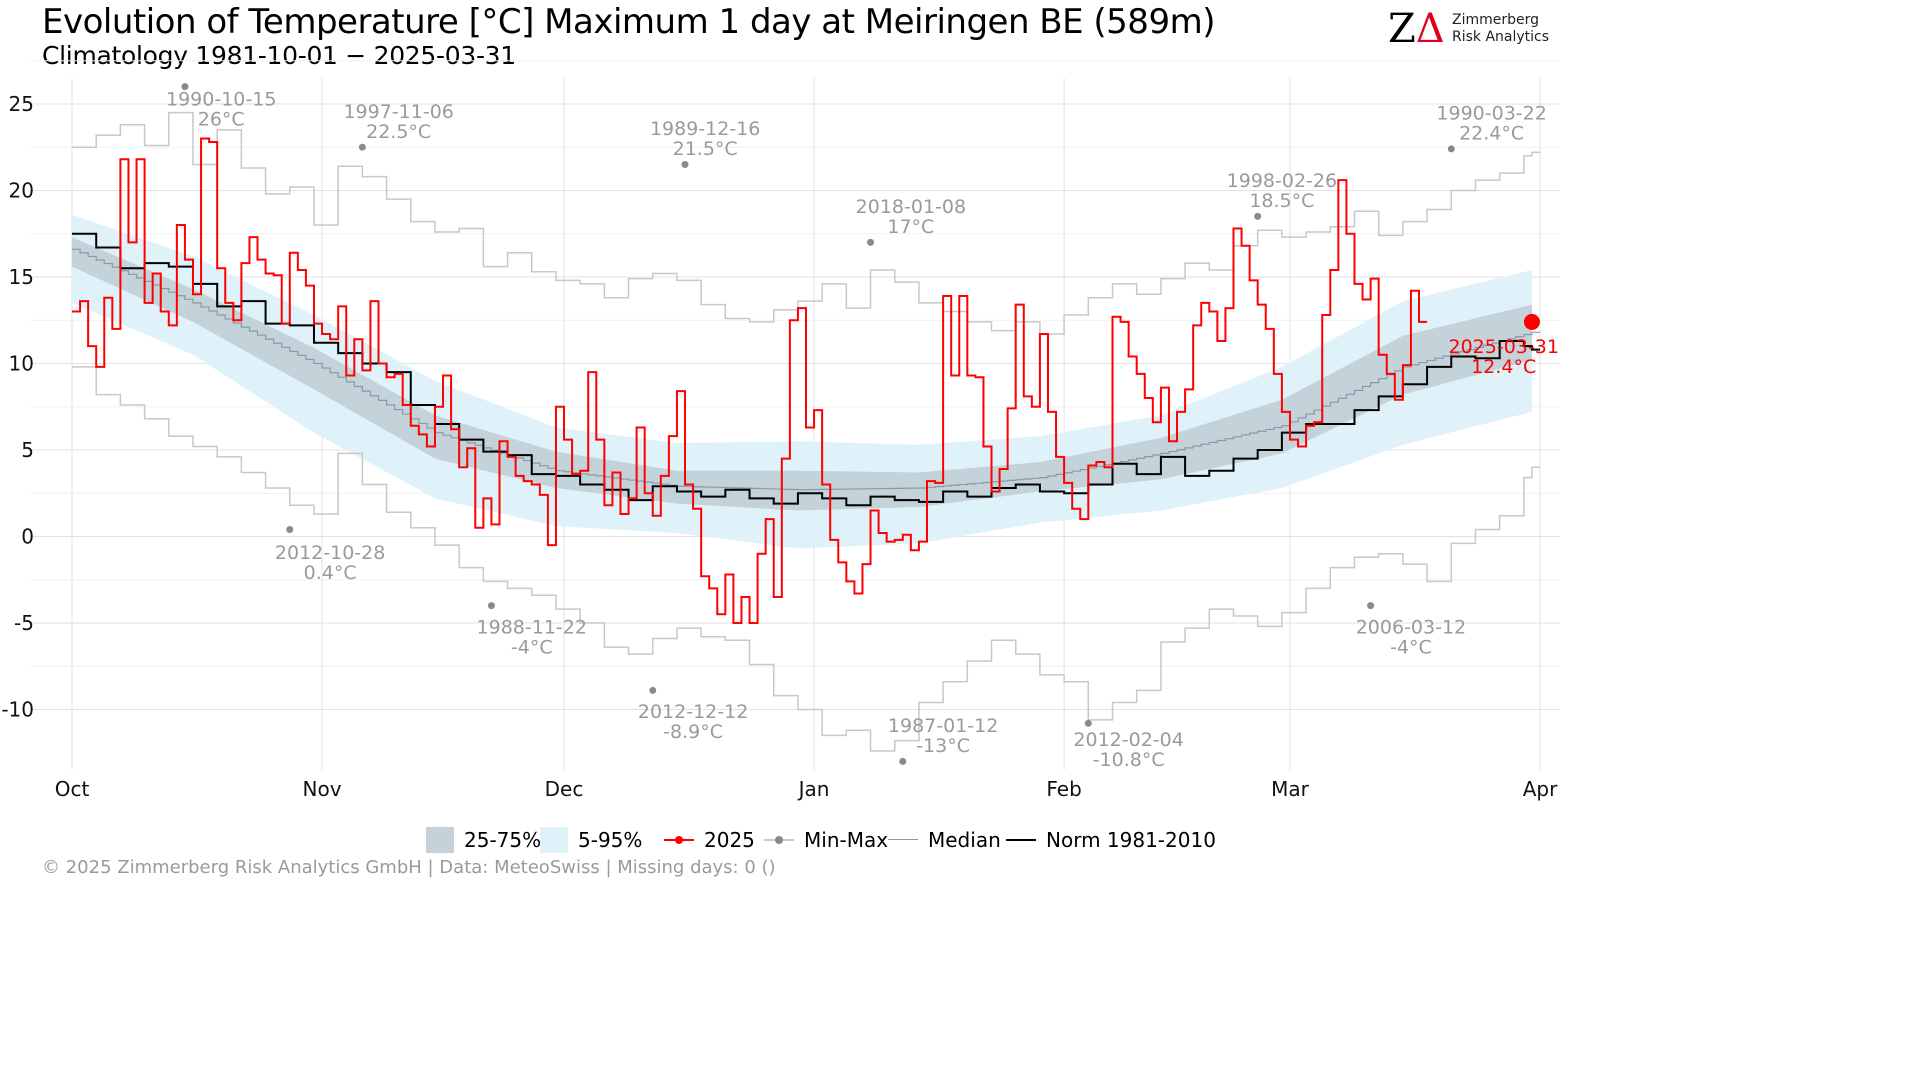  I want to click on legend-label: Norm 1981-2010, so click(1131, 840).